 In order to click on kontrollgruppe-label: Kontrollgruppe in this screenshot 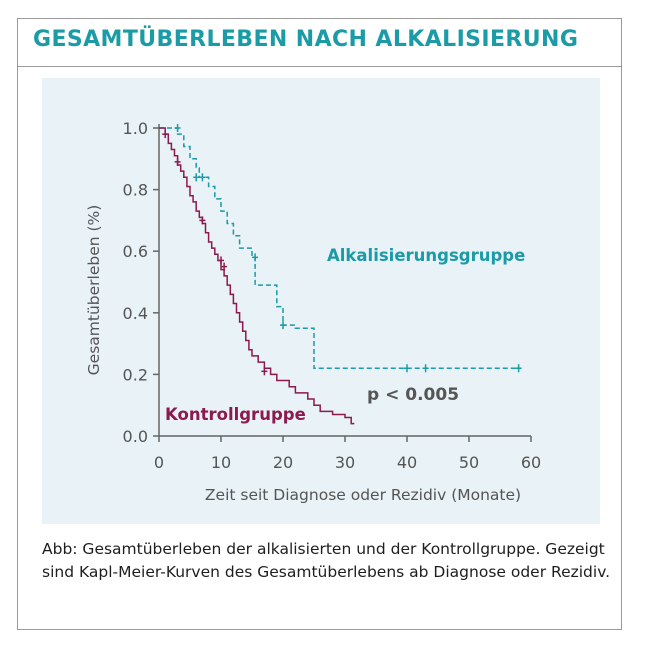, I will do `click(235, 414)`.